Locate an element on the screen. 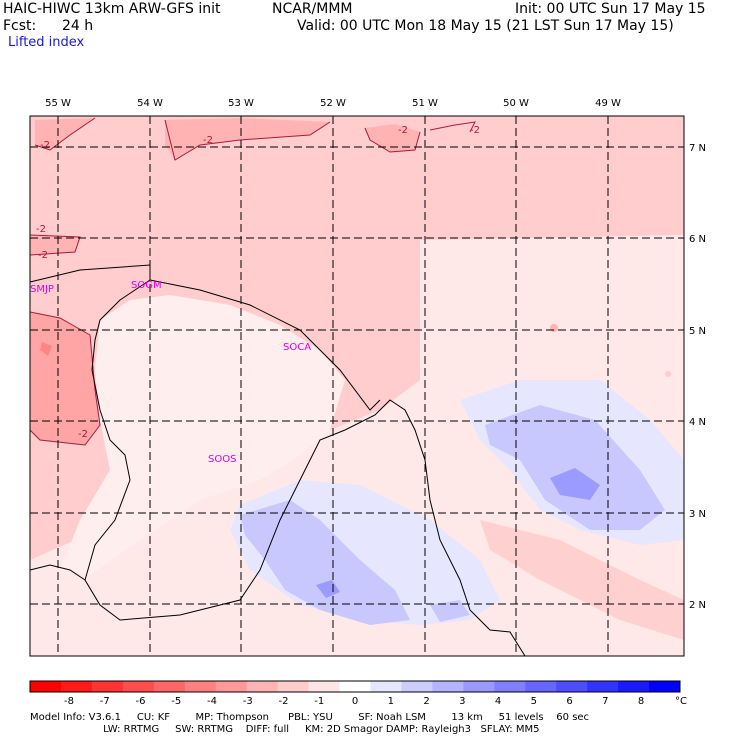 Image resolution: width=740 pixels, height=740 pixels. colorbar-unit: °C is located at coordinates (681, 701).